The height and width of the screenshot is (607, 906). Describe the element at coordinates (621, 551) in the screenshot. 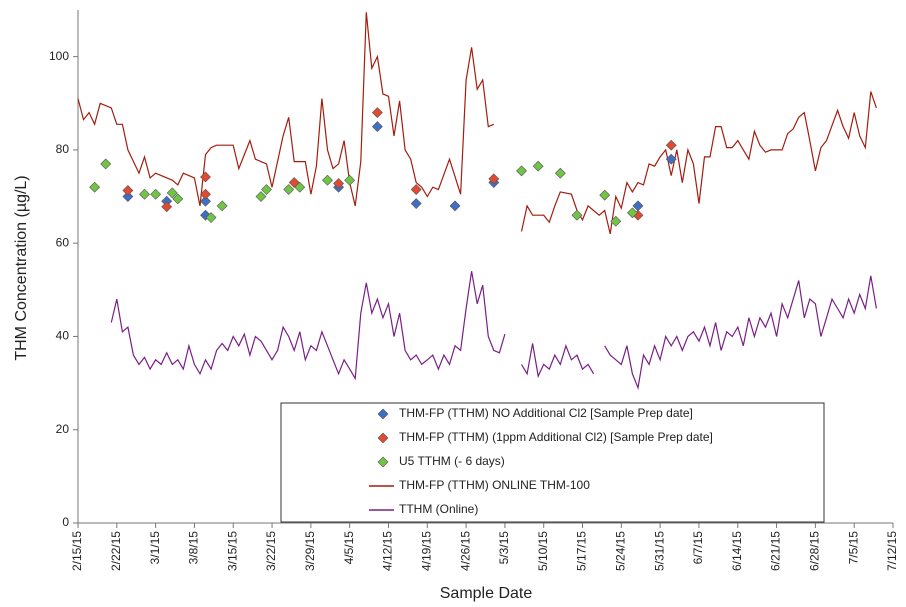

I see `x-tick-label: 5/24/15` at that location.